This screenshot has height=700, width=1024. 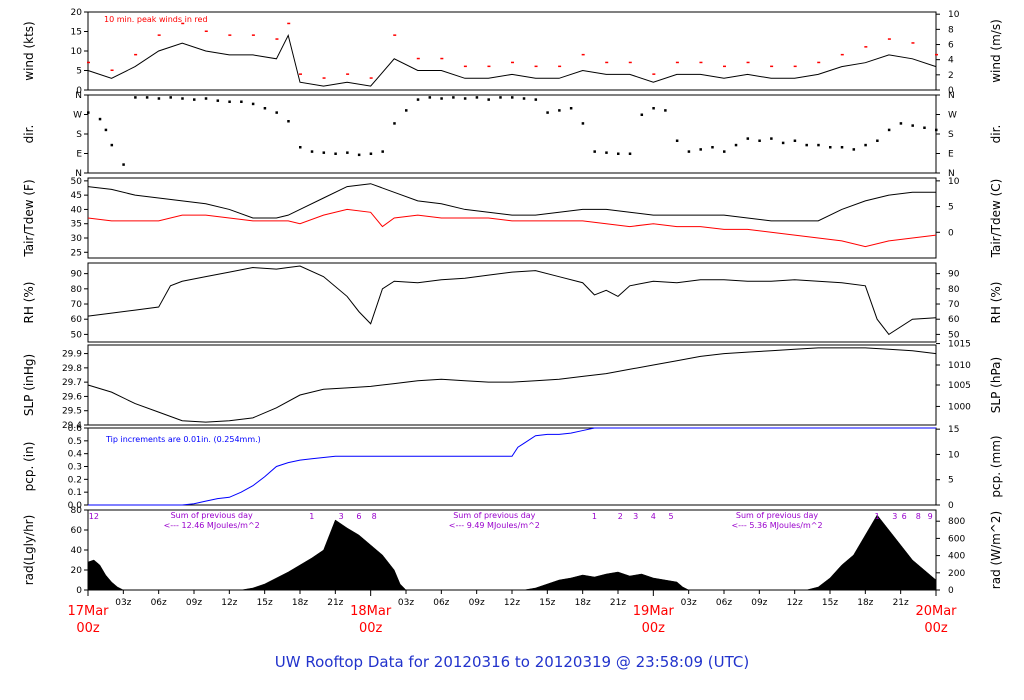 I want to click on hour-marker: 2, so click(x=620, y=516).